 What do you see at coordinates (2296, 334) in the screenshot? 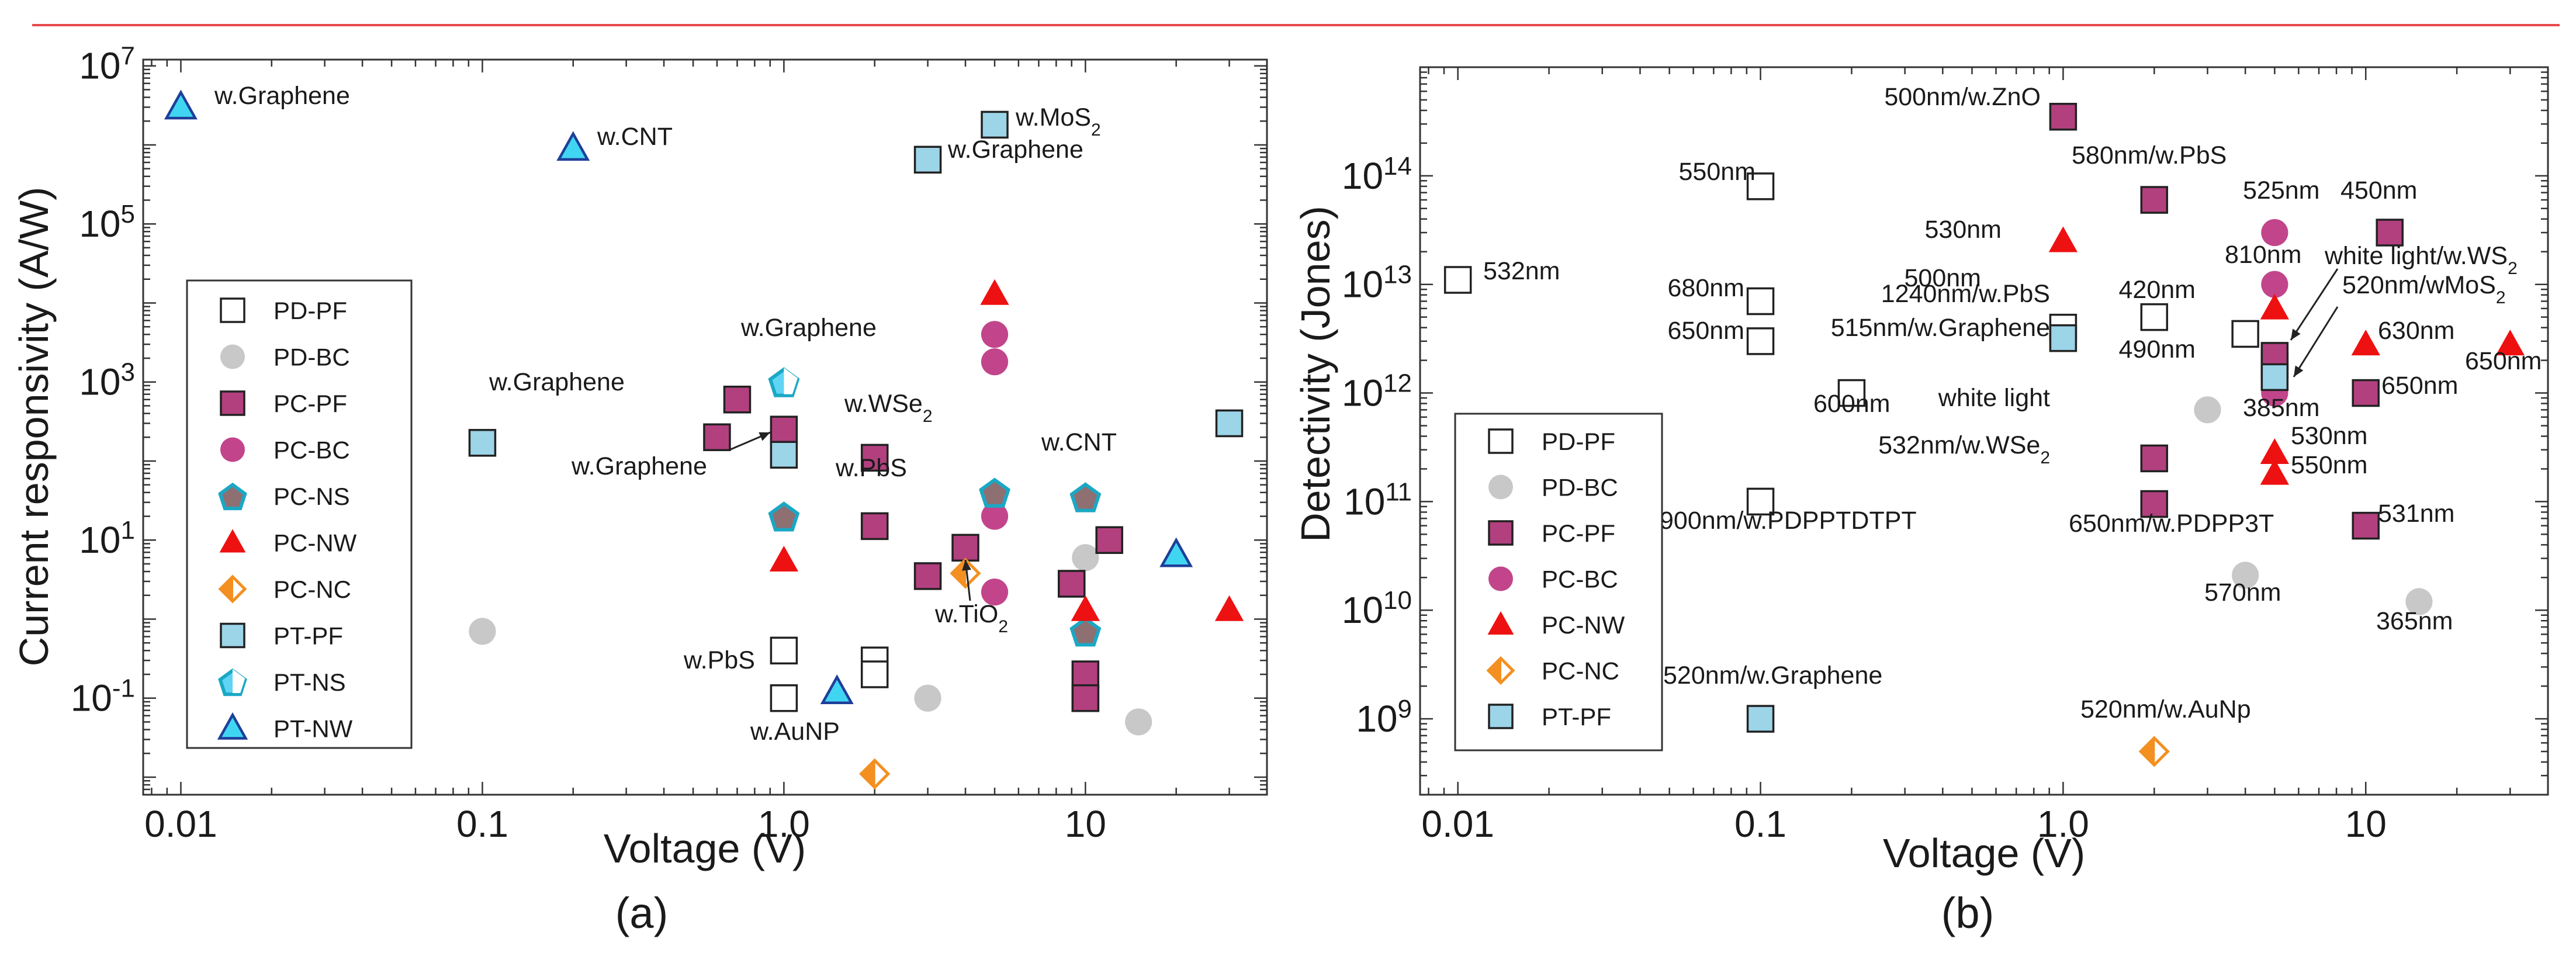
I see `arrow-head` at bounding box center [2296, 334].